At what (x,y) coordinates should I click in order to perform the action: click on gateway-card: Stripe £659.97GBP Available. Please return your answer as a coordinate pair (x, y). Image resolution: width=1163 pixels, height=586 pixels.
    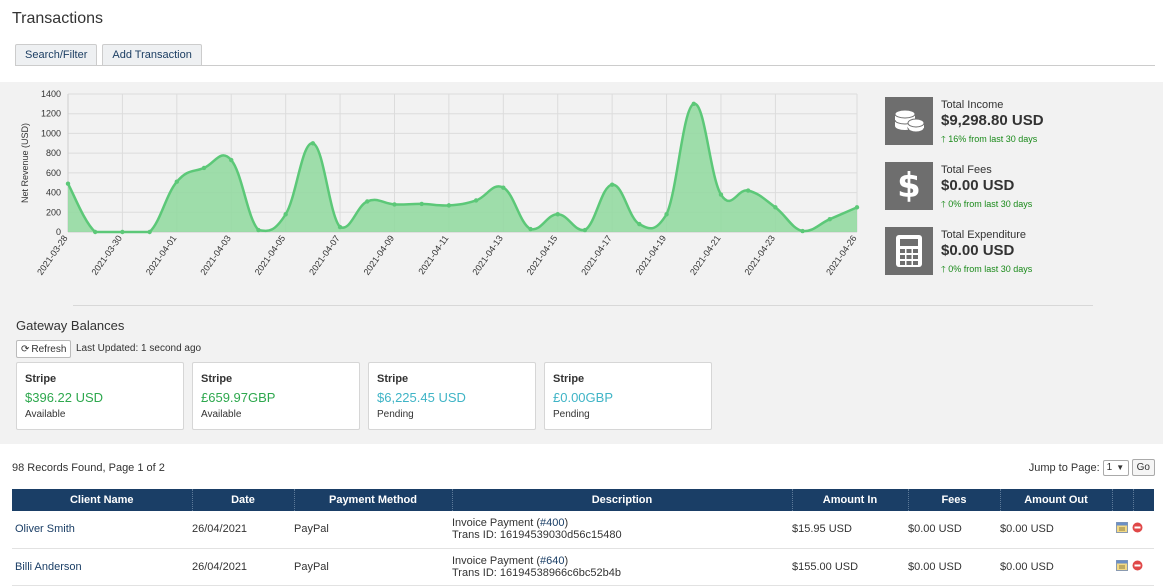
    Looking at the image, I should click on (276, 396).